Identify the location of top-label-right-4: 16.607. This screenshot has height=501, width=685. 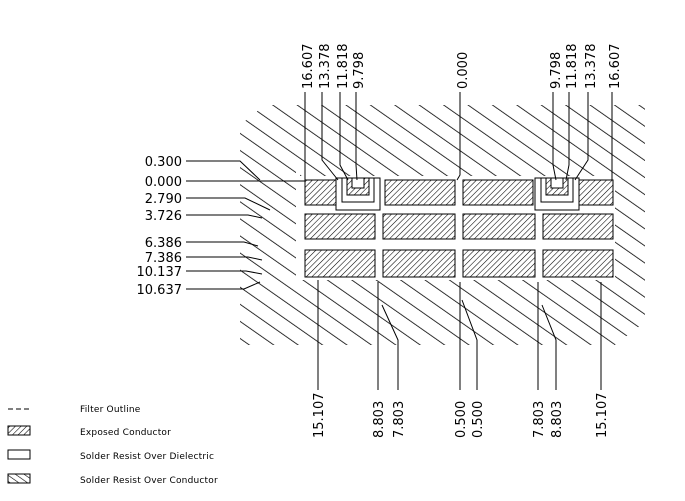
(615, 67).